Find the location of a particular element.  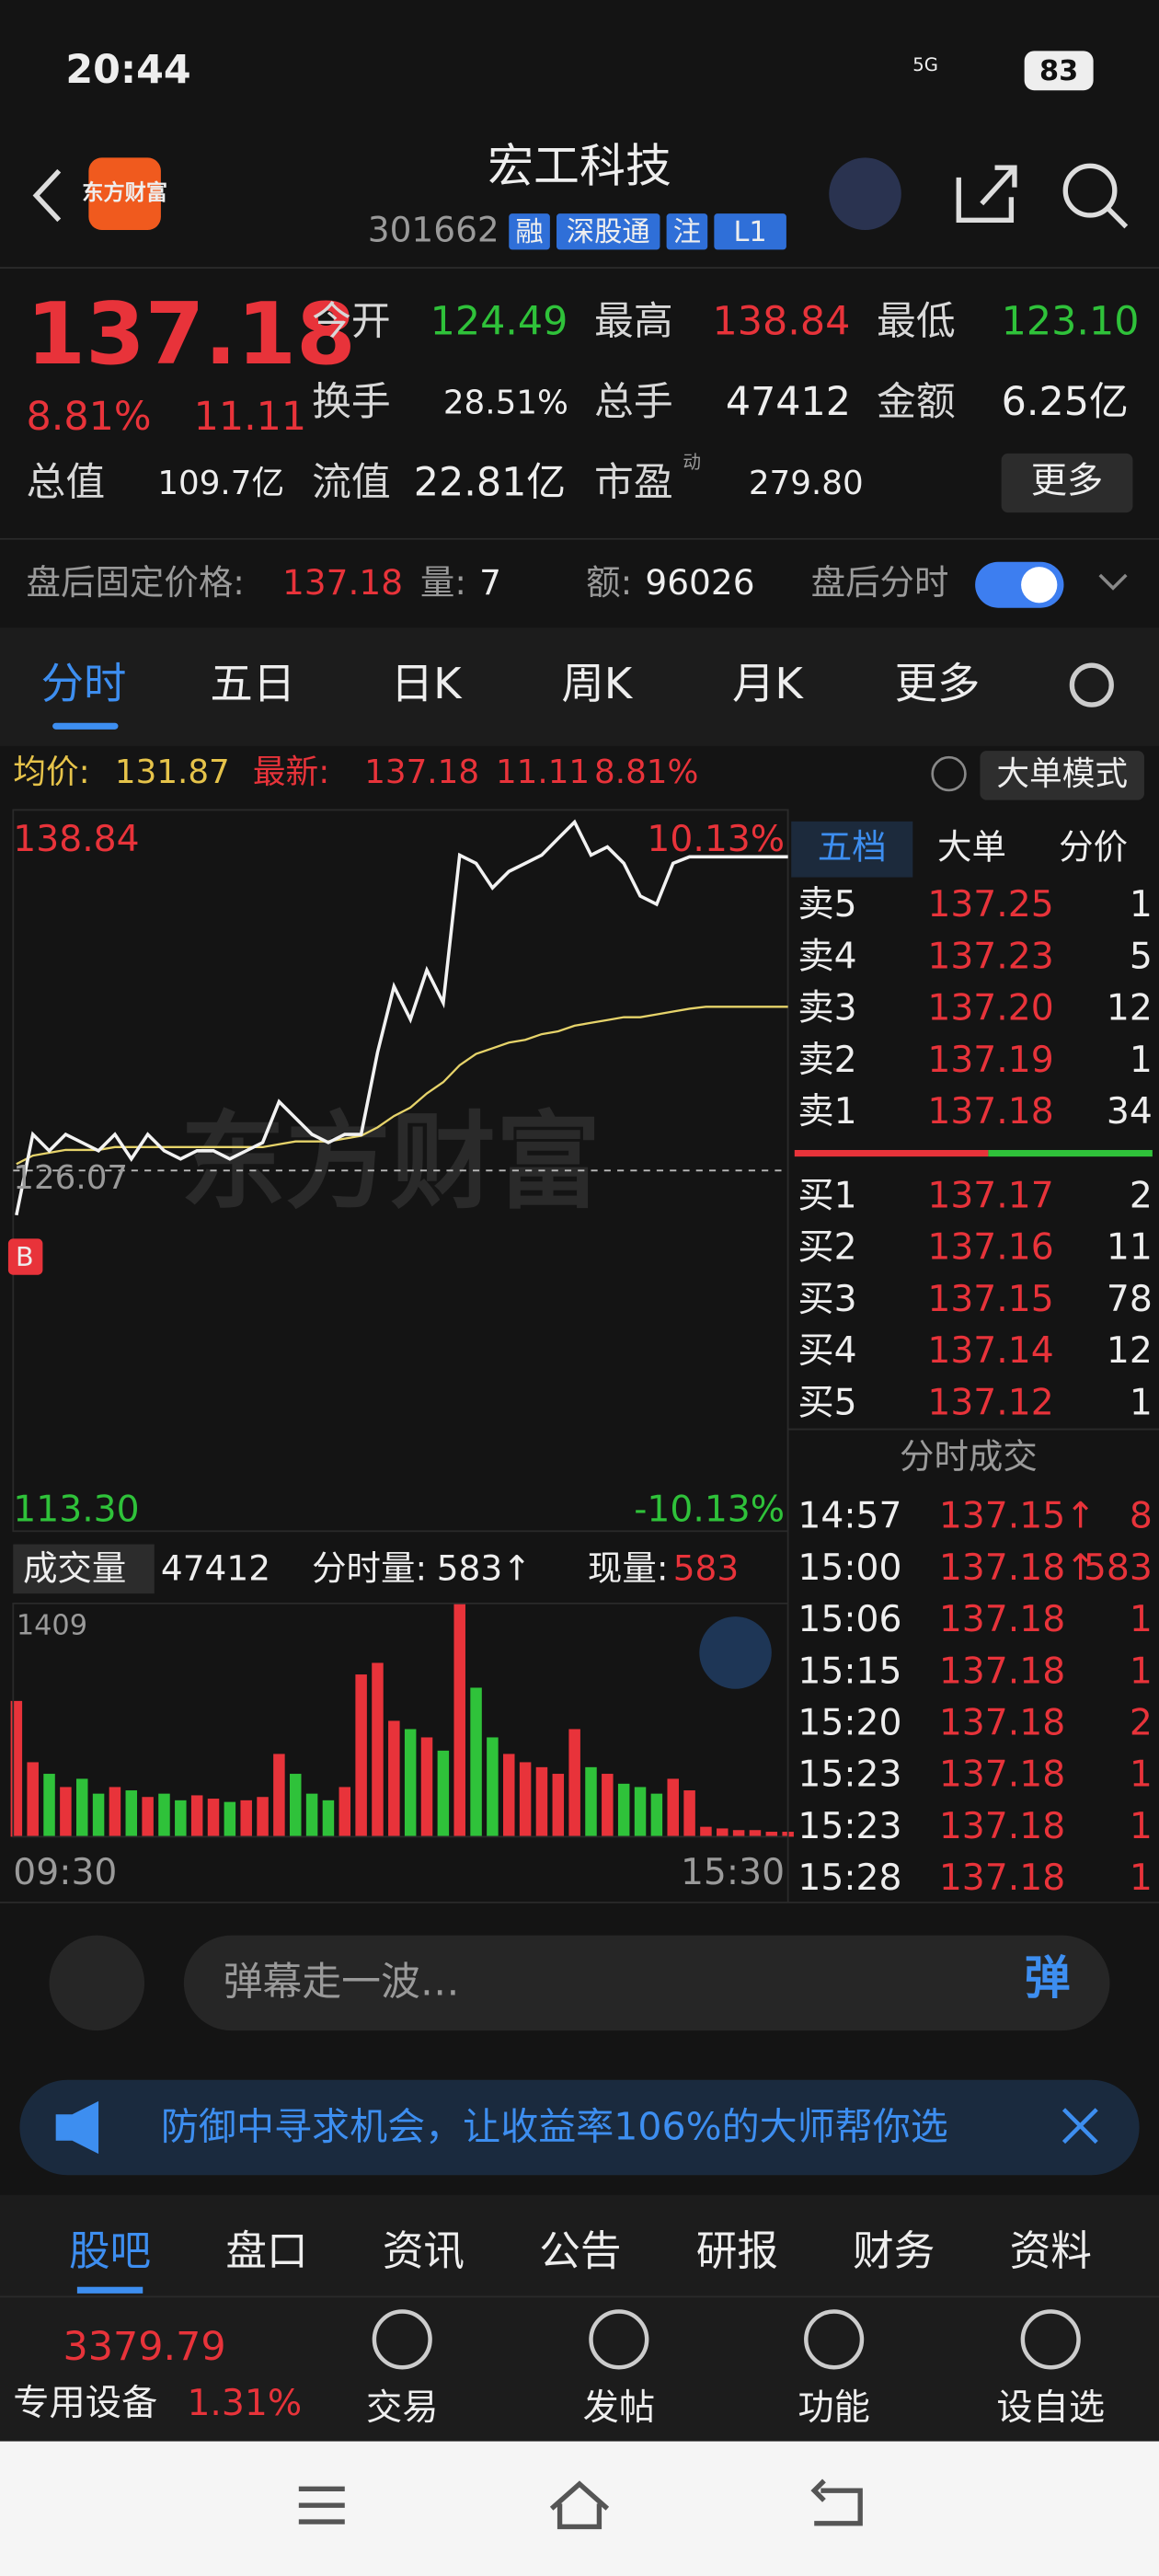

tab-bar is located at coordinates (579, 686).